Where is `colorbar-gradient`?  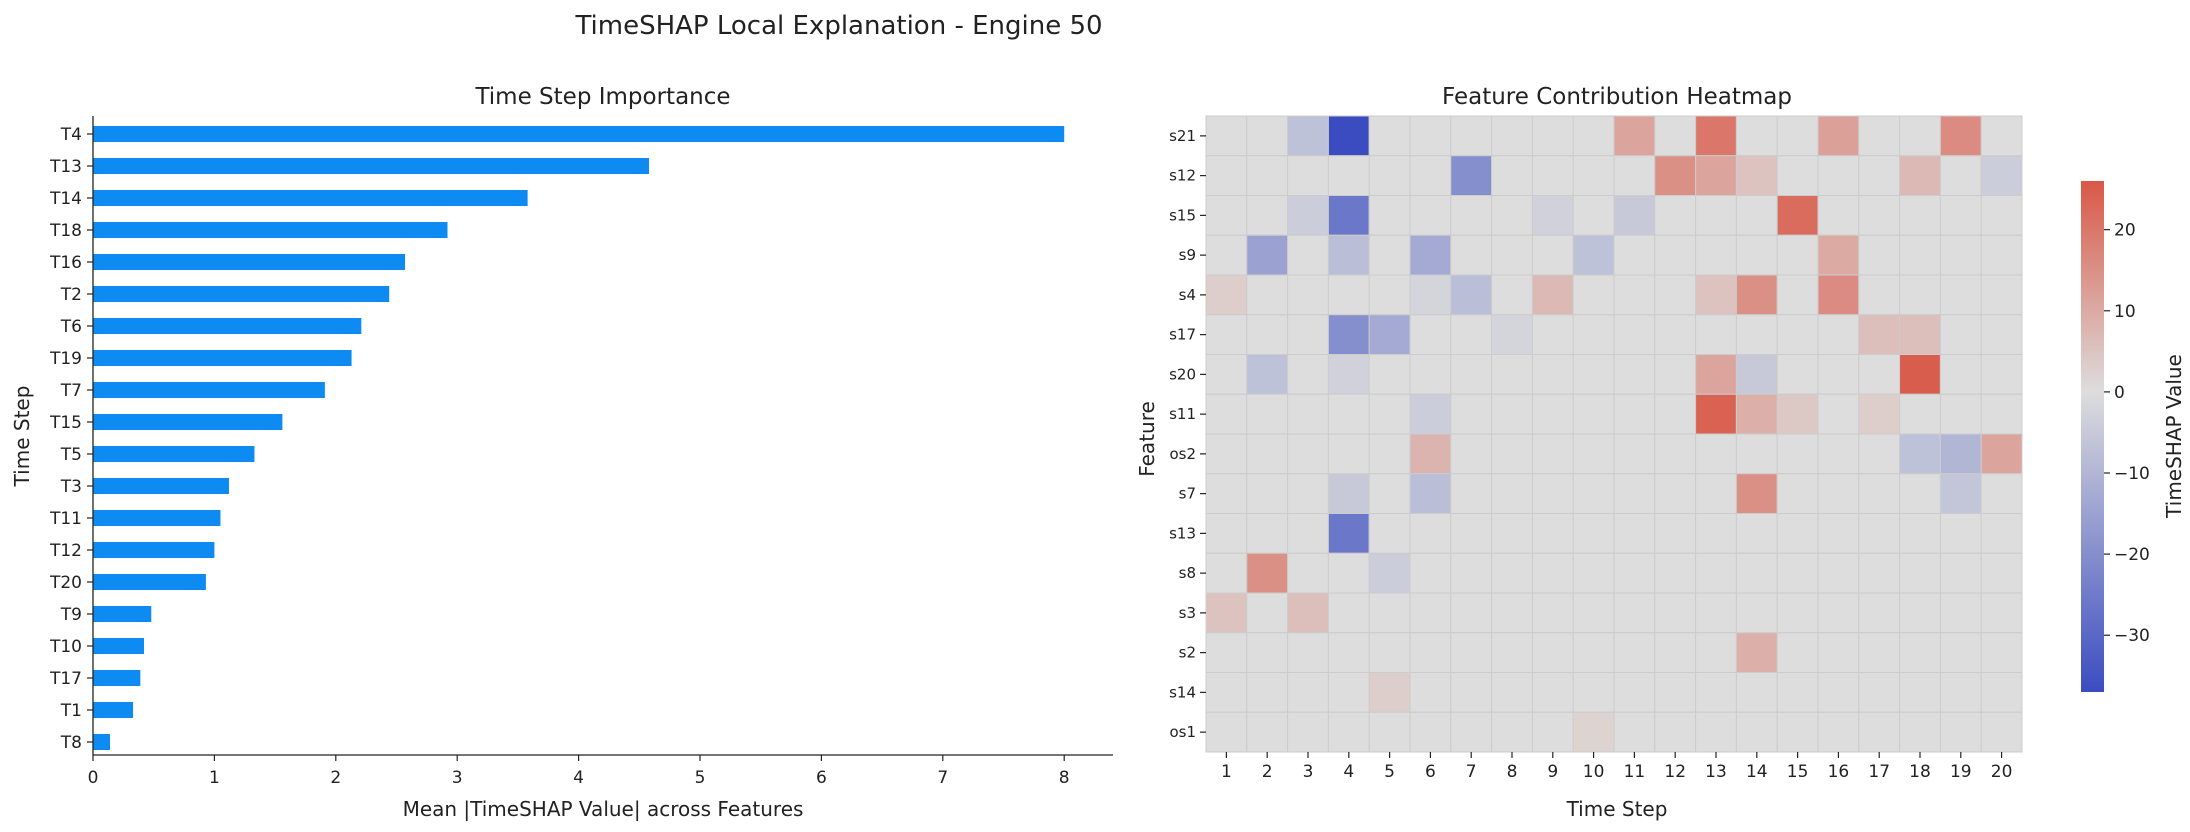
colorbar-gradient is located at coordinates (2092, 436).